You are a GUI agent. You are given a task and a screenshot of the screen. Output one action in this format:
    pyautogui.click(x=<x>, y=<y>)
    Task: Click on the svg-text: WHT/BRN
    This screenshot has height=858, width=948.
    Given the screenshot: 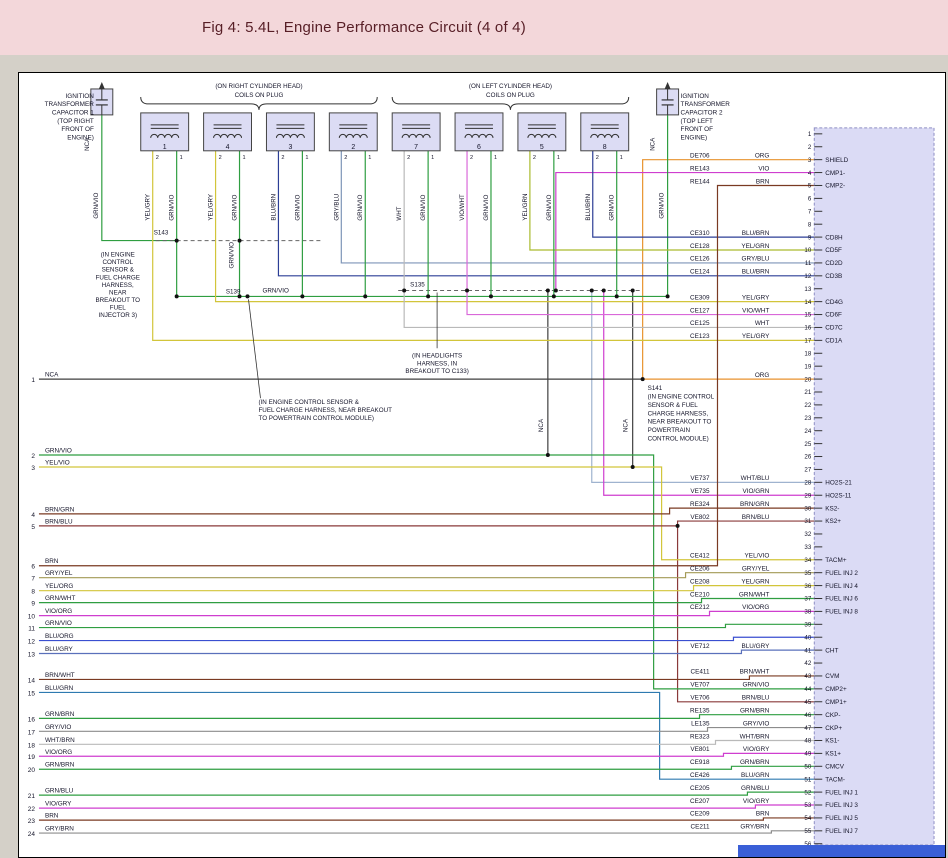 What is the action you would take?
    pyautogui.click(x=755, y=736)
    